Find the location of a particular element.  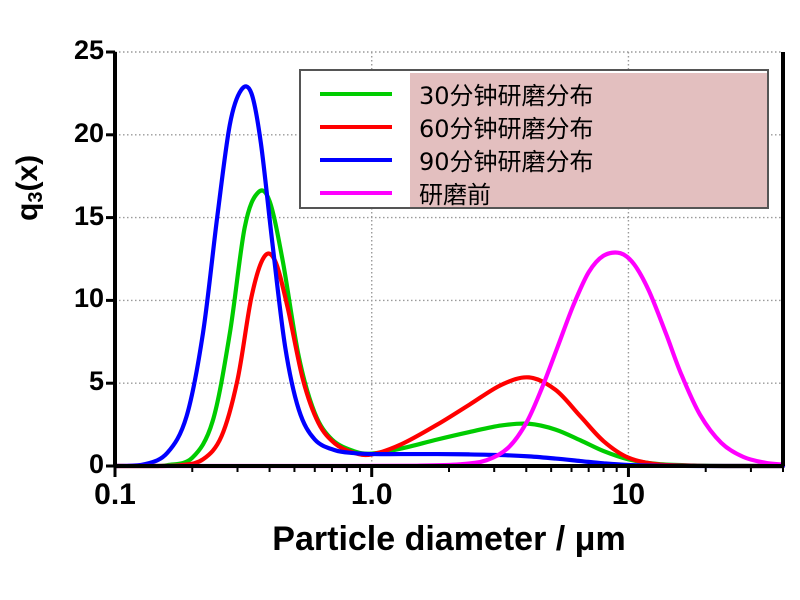

legend-highlight-band is located at coordinates (588, 140).